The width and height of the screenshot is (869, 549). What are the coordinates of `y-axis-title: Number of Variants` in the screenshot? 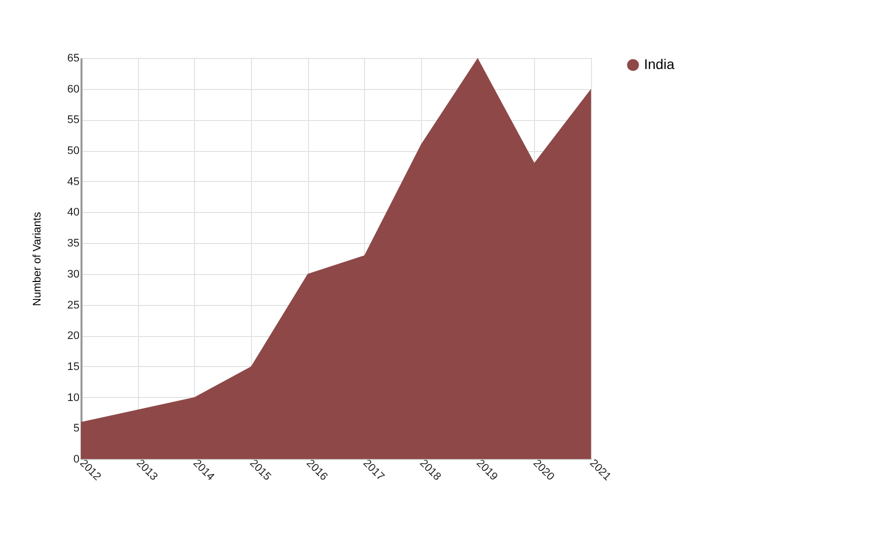 It's located at (37, 259).